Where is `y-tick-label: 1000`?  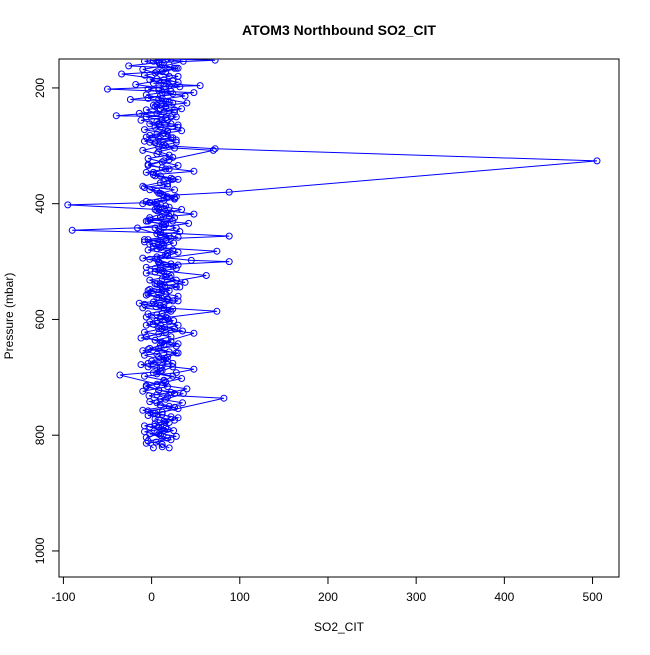
y-tick-label: 1000 is located at coordinates (40, 550).